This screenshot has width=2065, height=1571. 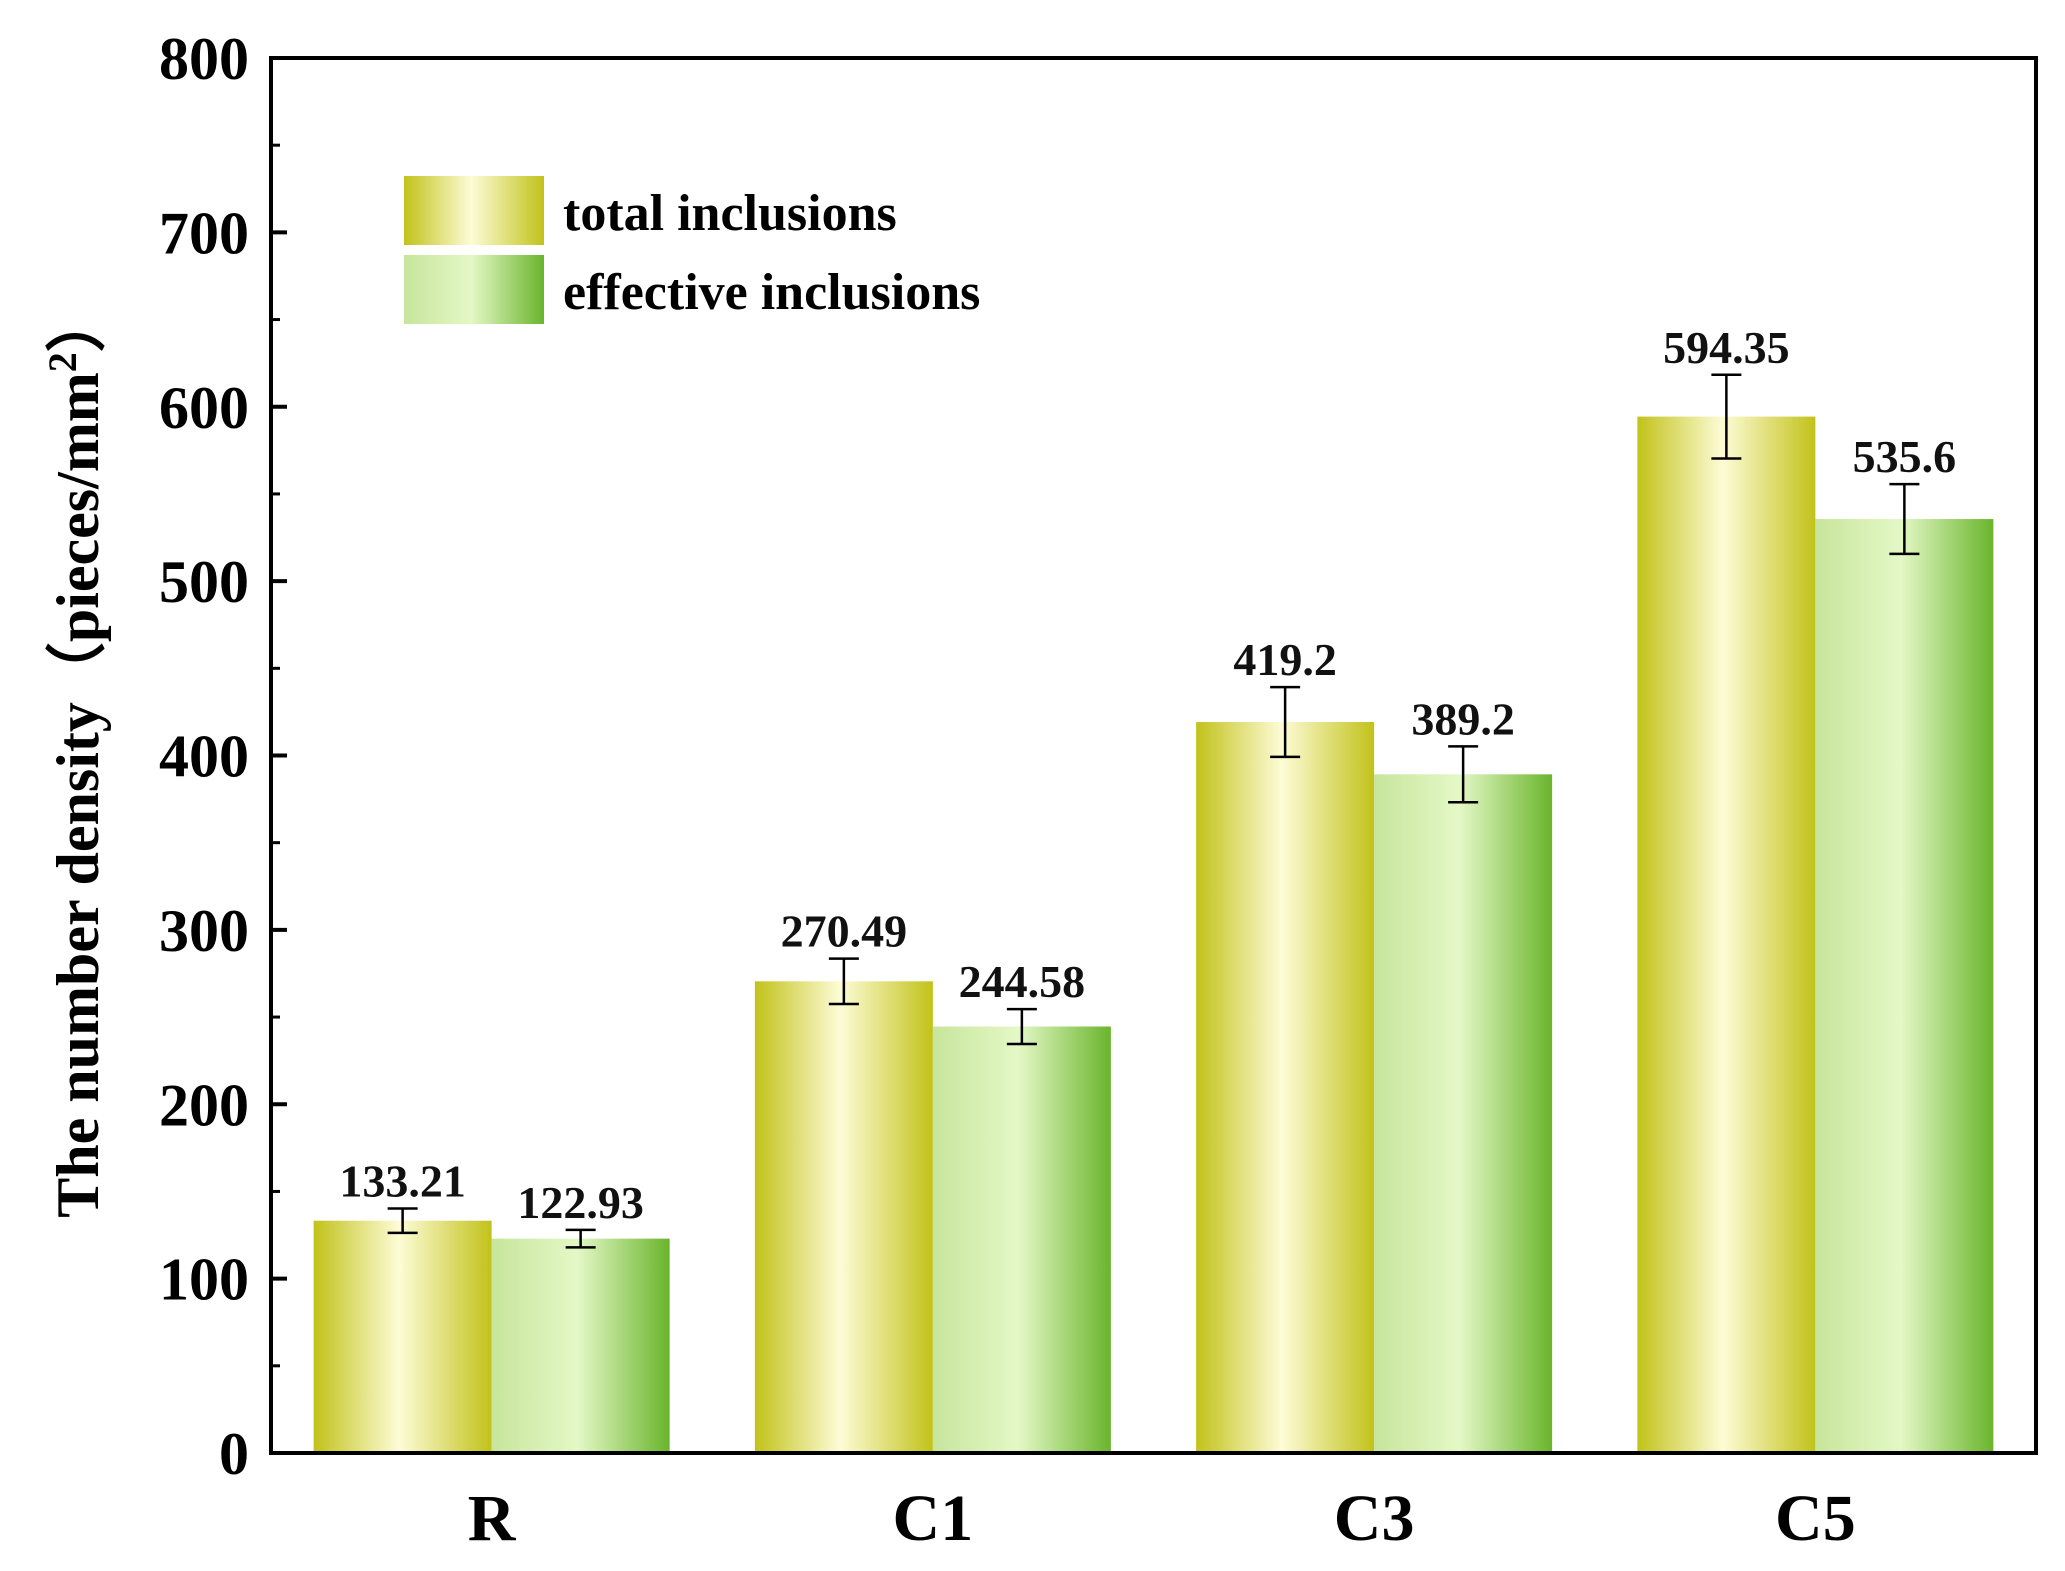 I want to click on x-tick-label-C1: C1, so click(x=933, y=1518).